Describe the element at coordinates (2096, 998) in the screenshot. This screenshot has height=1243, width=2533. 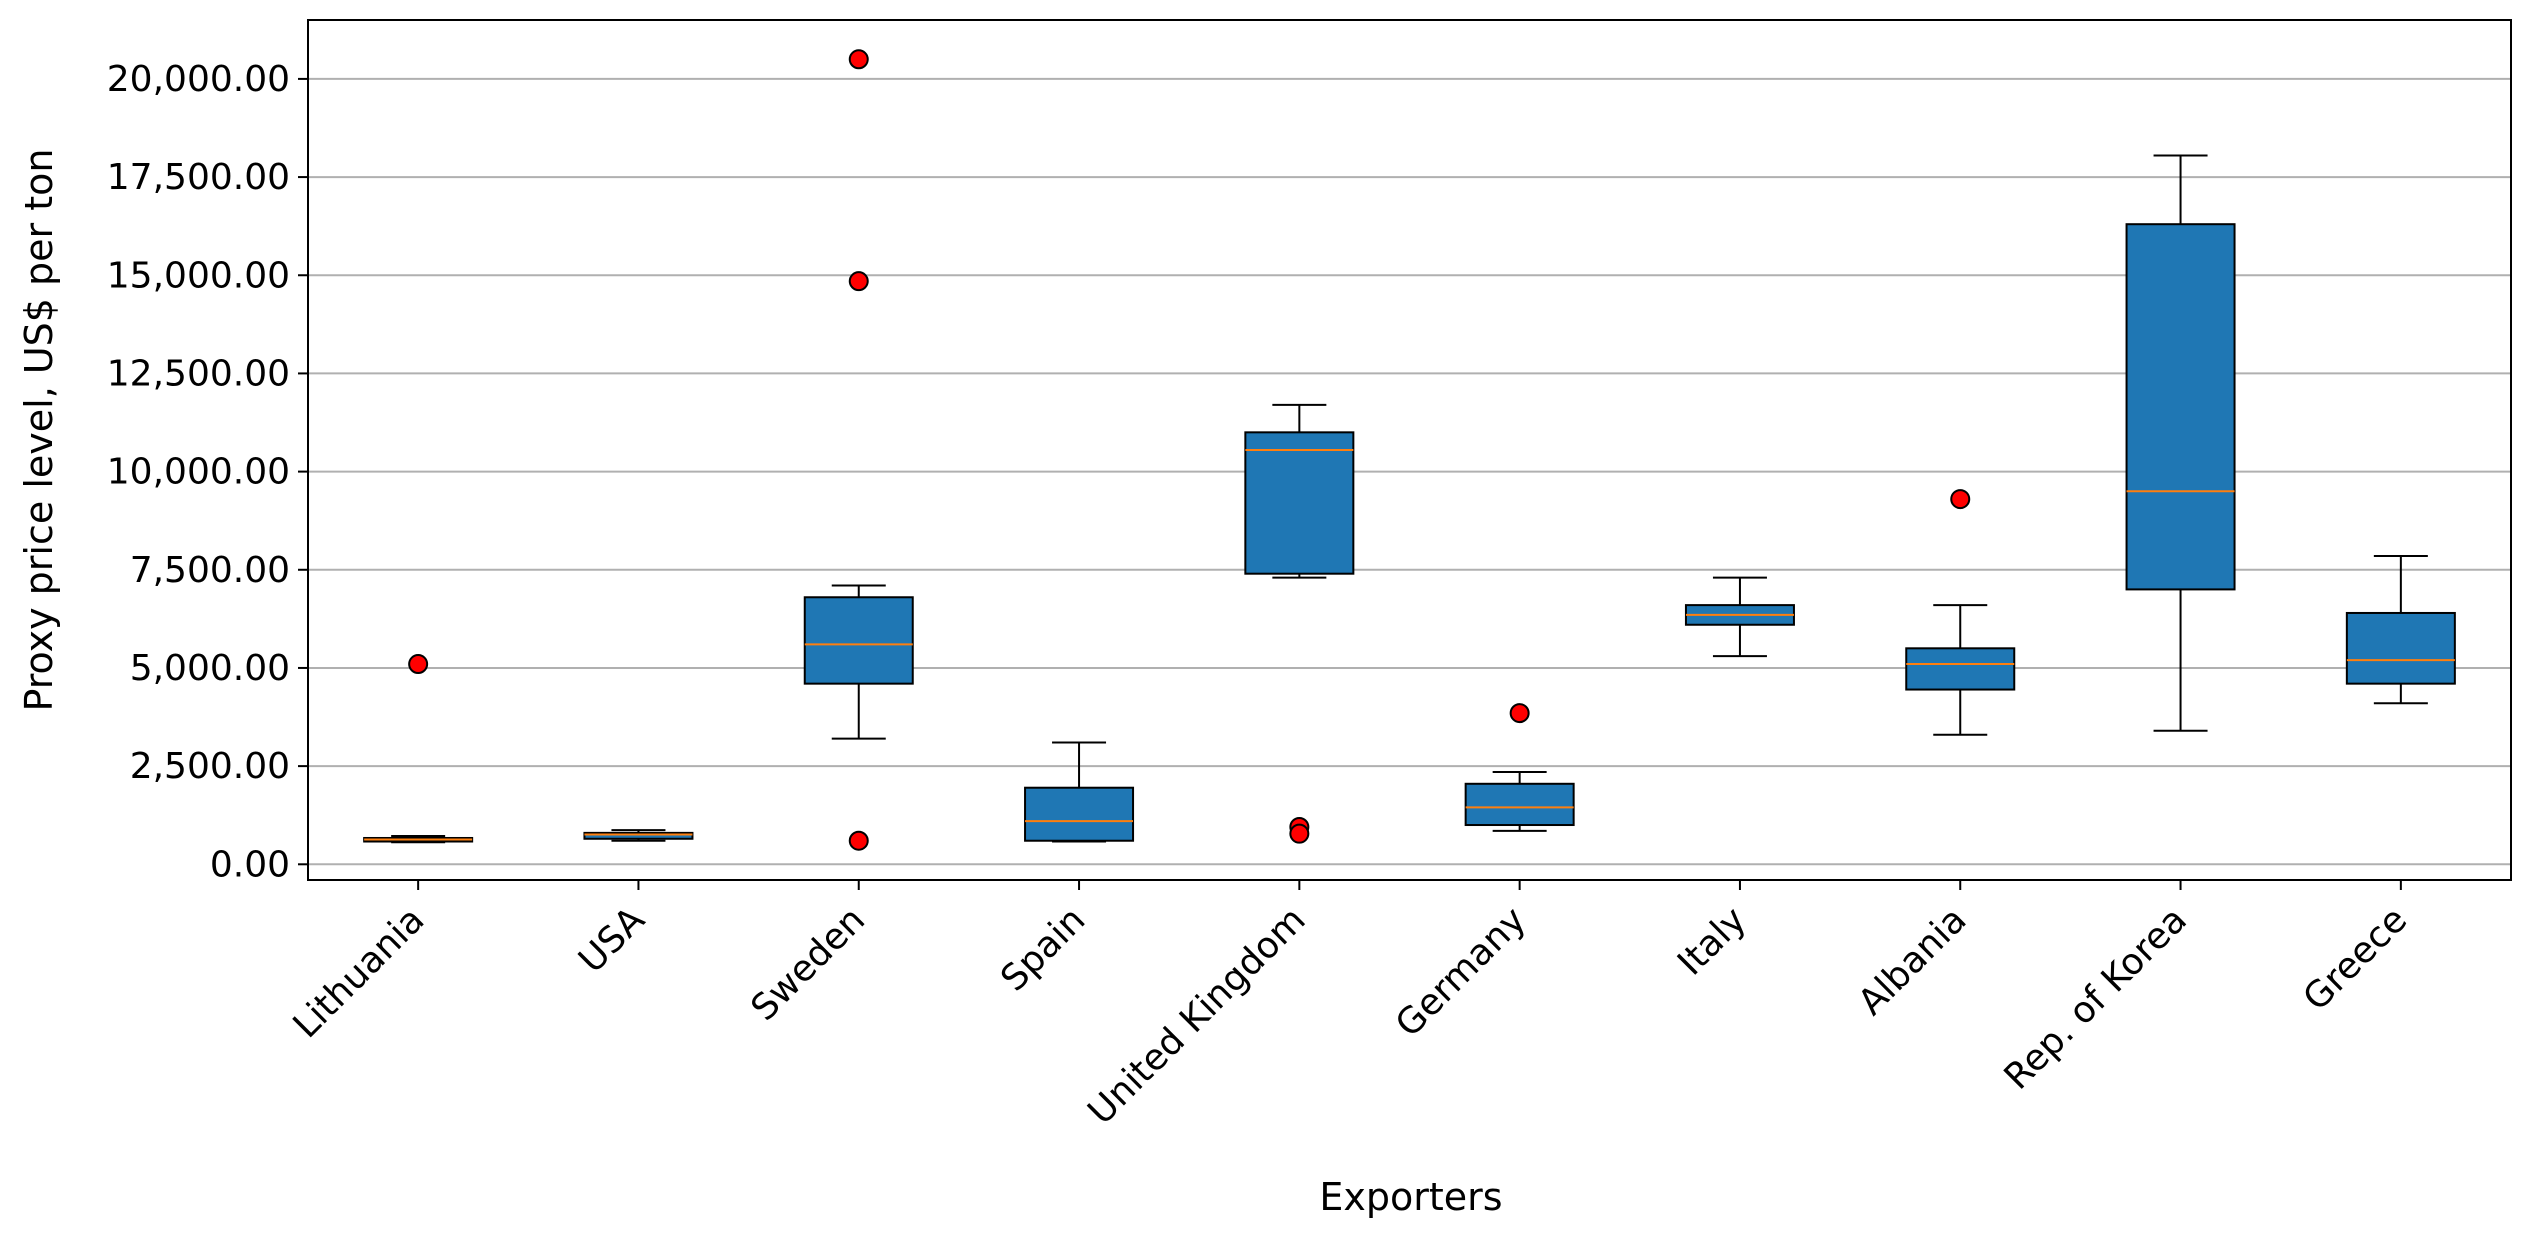
I see `x-tick-label: Rep. of Korea` at that location.